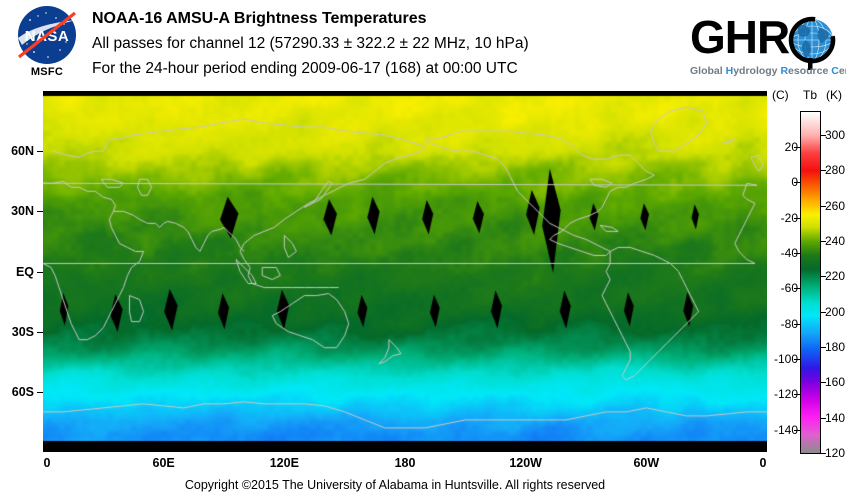 Image resolution: width=854 pixels, height=502 pixels. What do you see at coordinates (789, 217) in the screenshot?
I see `colorbar-celsius-tick: -20` at bounding box center [789, 217].